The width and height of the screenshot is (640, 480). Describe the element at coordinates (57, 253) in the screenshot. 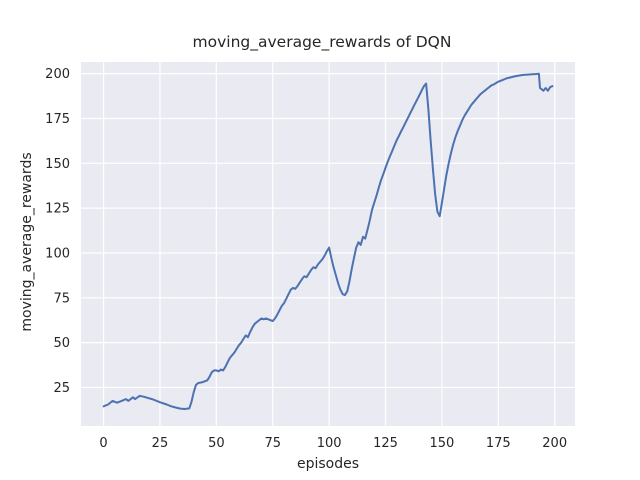

I see `y-tick-label-100: 100` at that location.